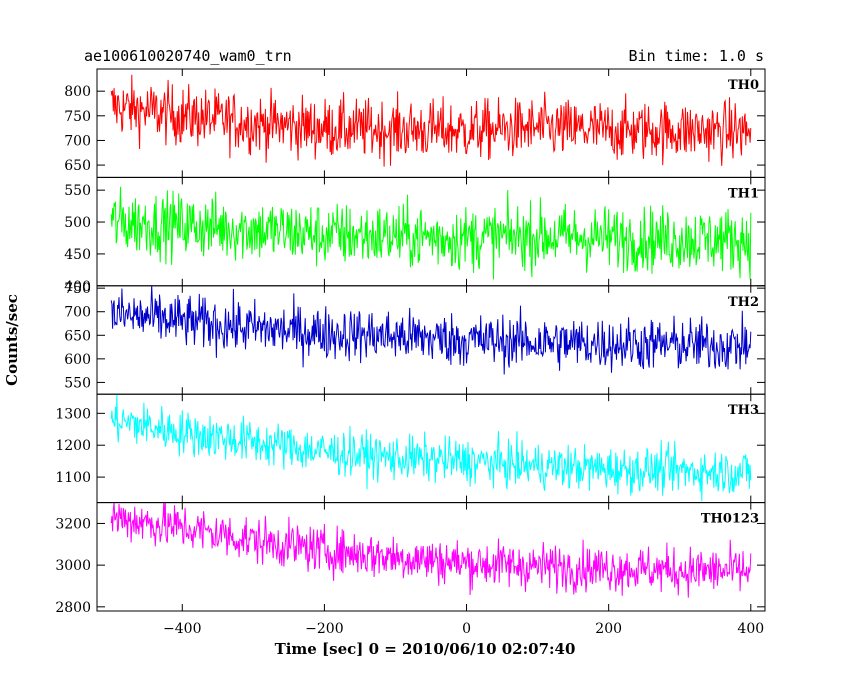 Image resolution: width=850 pixels, height=680 pixels. I want to click on panel-label: TH3, so click(743, 410).